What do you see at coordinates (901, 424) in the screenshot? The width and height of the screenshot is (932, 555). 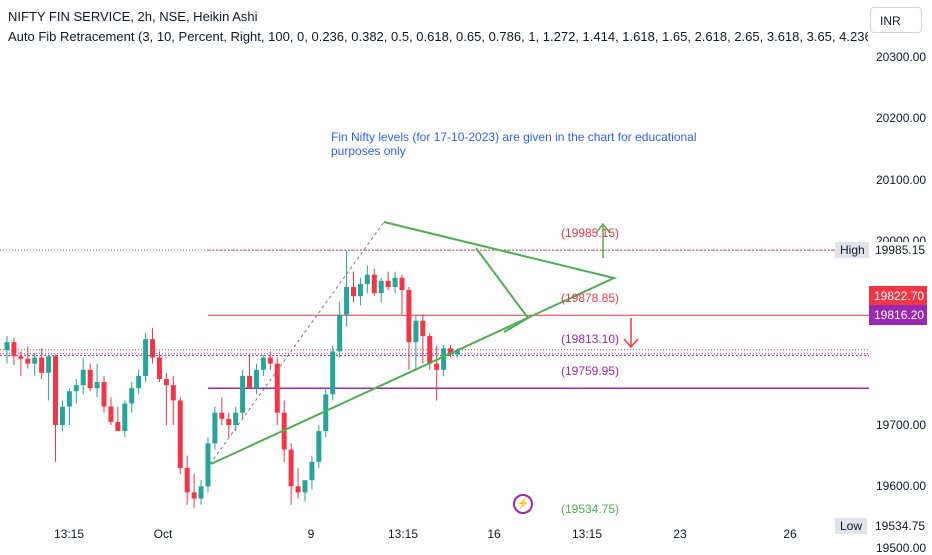 I see `price-tick-label: 19700.00` at bounding box center [901, 424].